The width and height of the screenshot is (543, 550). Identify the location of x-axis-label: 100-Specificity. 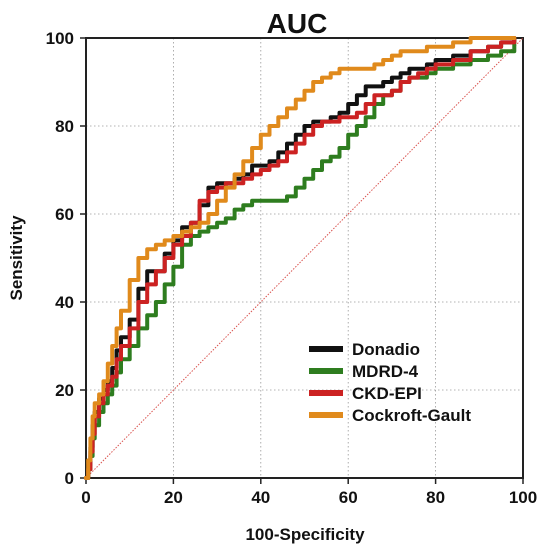
(305, 534).